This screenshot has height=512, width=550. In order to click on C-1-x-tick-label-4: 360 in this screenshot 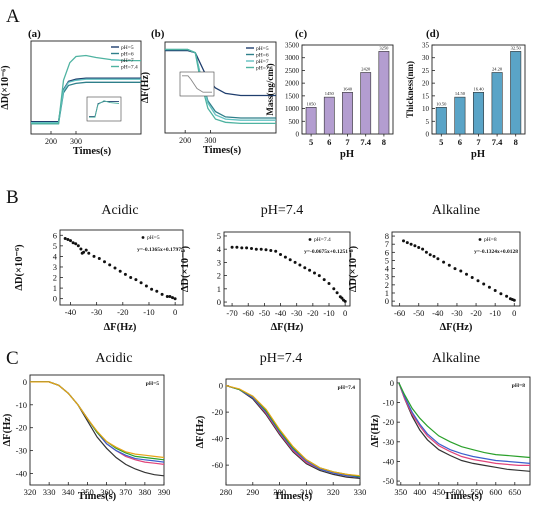, I will do `click(106, 492)`.